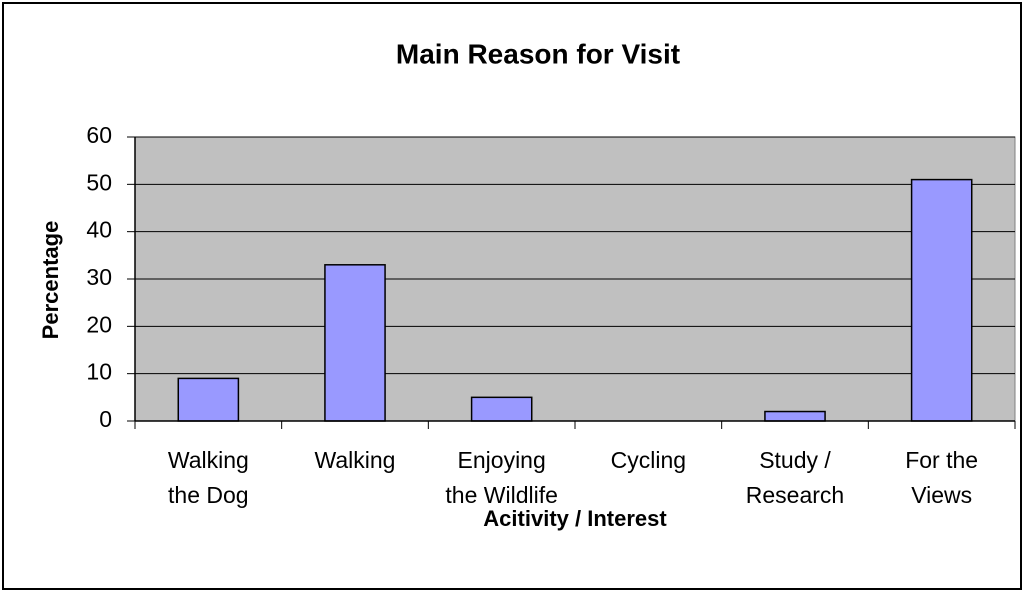 Image resolution: width=1026 pixels, height=594 pixels. I want to click on y-tick-label: 30, so click(99, 277).